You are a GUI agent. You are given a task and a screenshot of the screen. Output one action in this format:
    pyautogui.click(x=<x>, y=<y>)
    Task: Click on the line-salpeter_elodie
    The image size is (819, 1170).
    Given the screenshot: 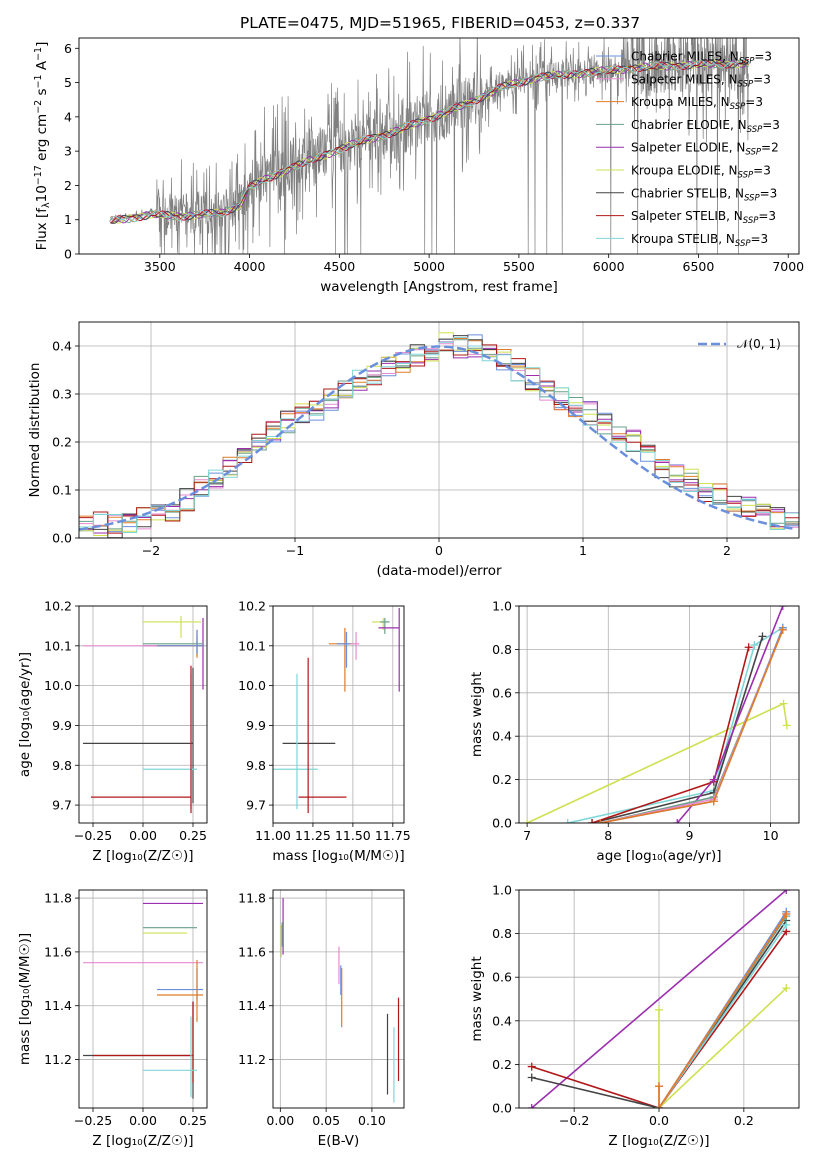 What is the action you would take?
    pyautogui.click(x=730, y=714)
    